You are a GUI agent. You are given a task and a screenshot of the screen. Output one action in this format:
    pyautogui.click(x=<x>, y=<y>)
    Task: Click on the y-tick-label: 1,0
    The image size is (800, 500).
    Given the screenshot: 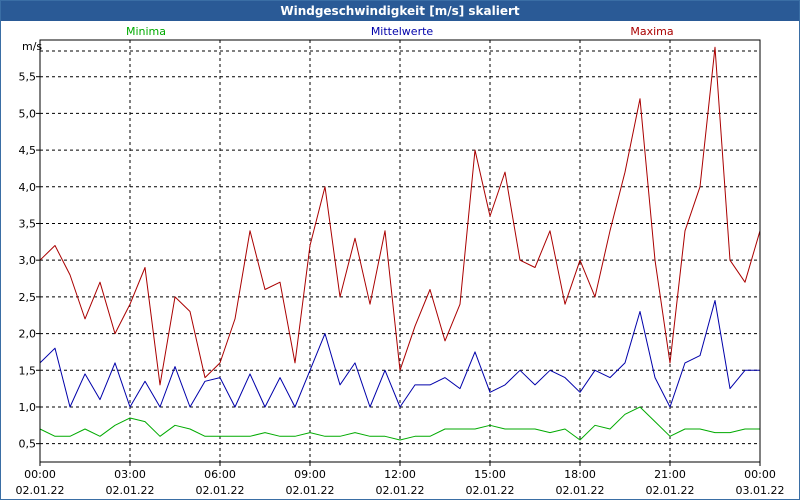 What is the action you would take?
    pyautogui.click(x=28, y=407)
    